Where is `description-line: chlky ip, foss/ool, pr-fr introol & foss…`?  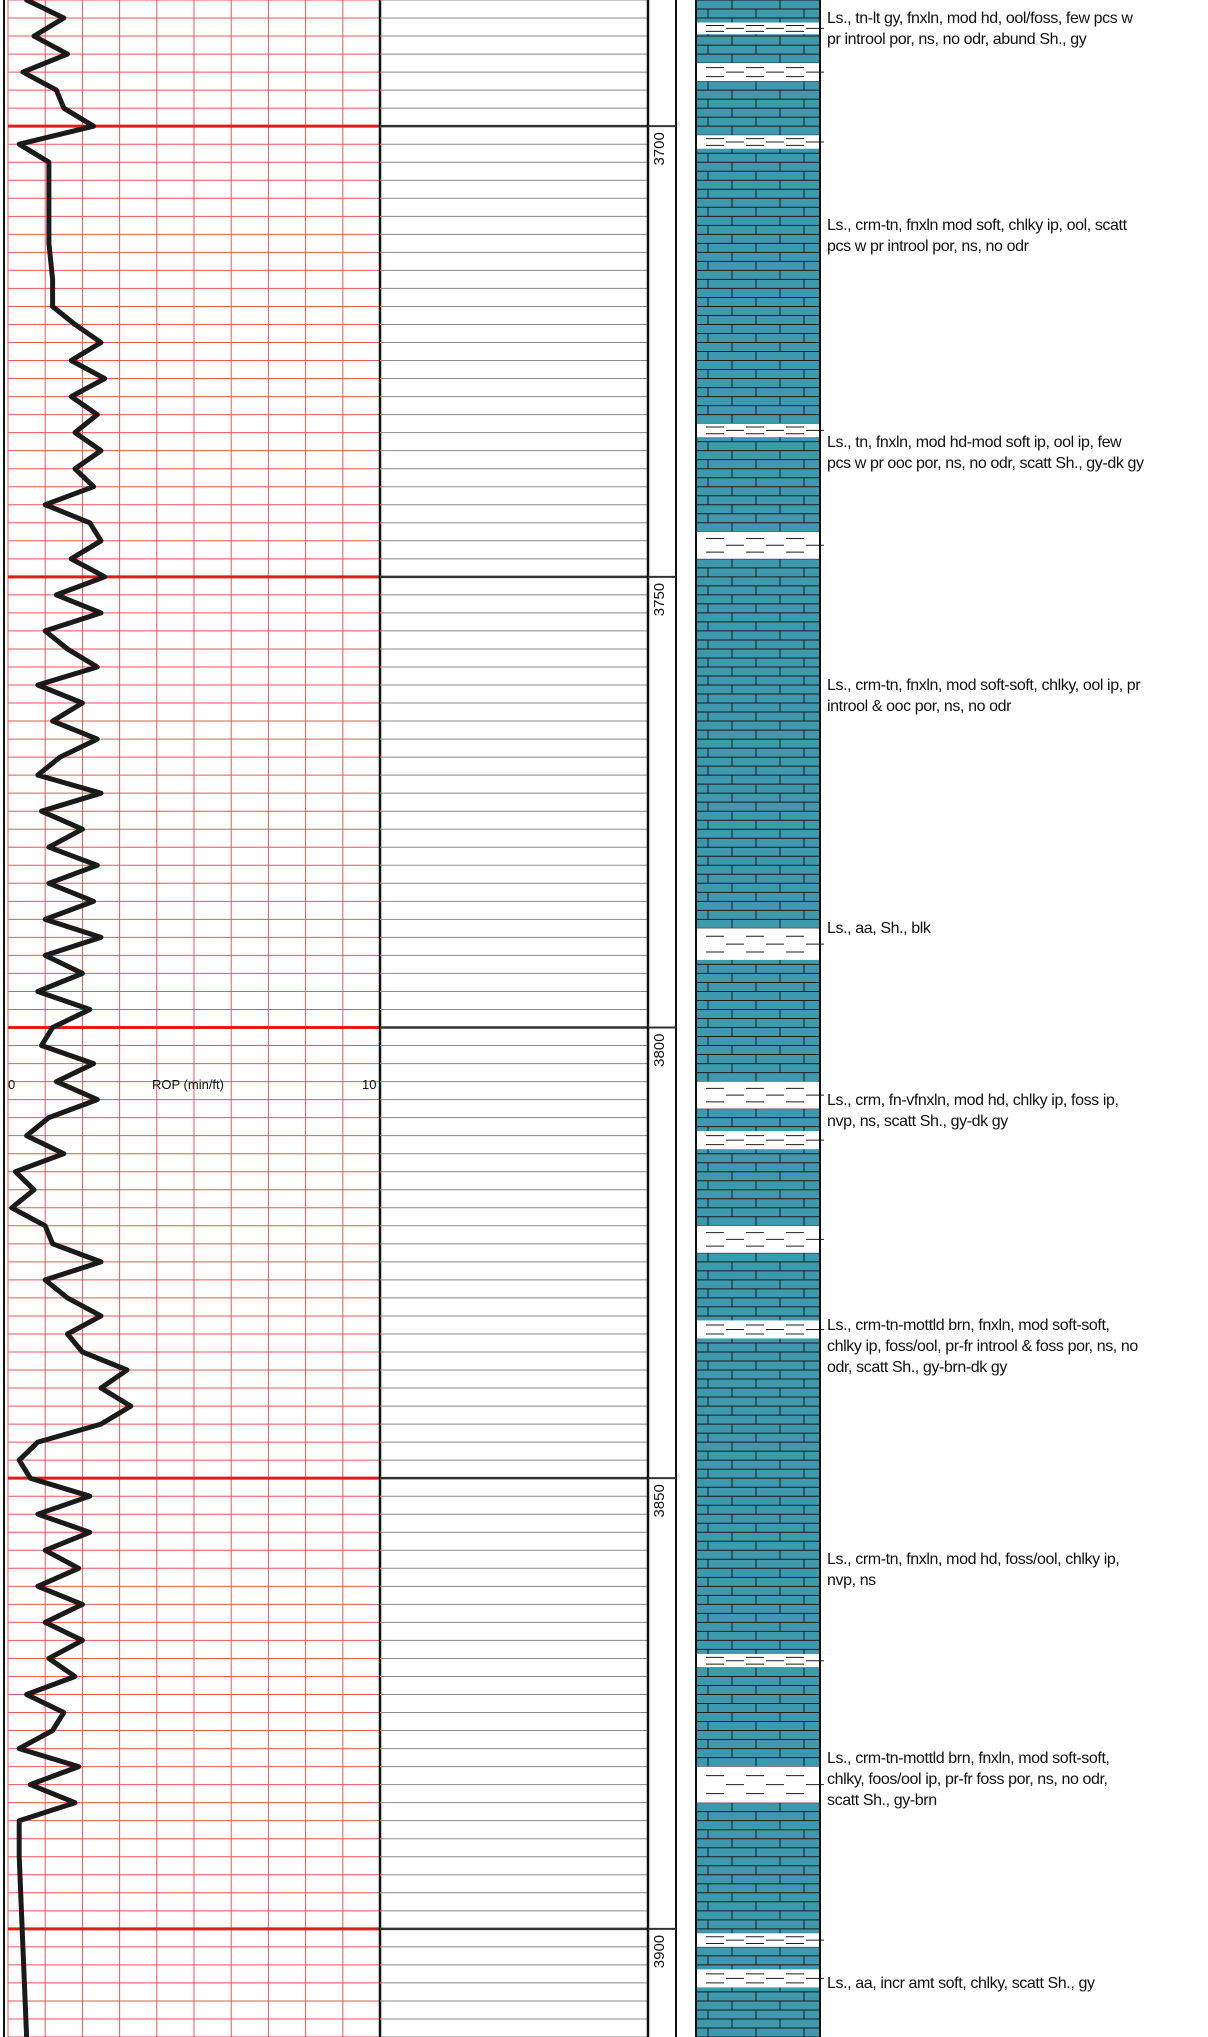 description-line: chlky ip, foss/ool, pr-fr introol & foss… is located at coordinates (982, 1346).